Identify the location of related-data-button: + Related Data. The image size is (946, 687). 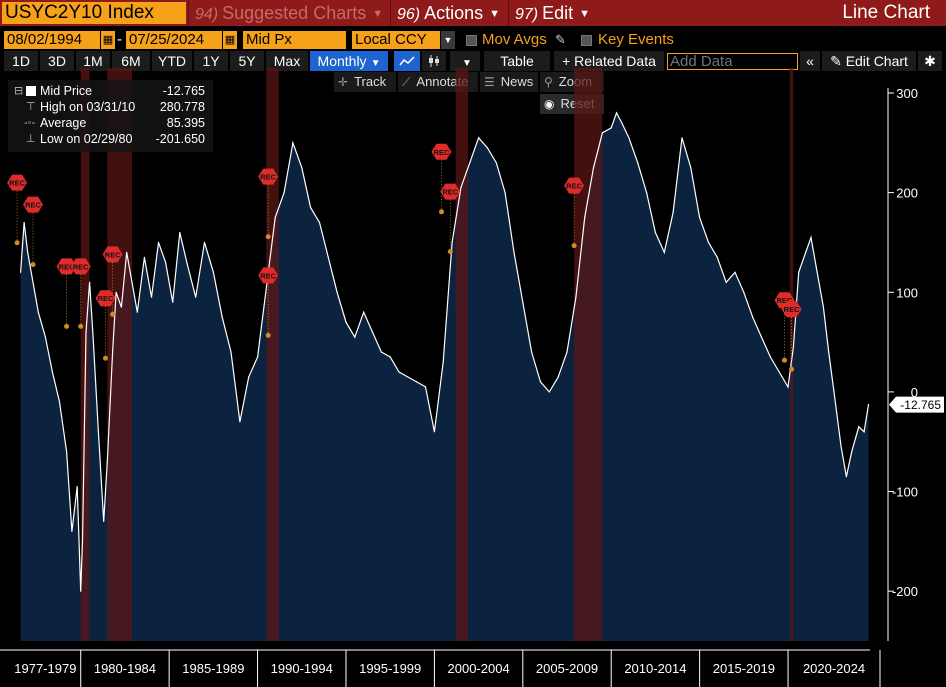
(609, 61).